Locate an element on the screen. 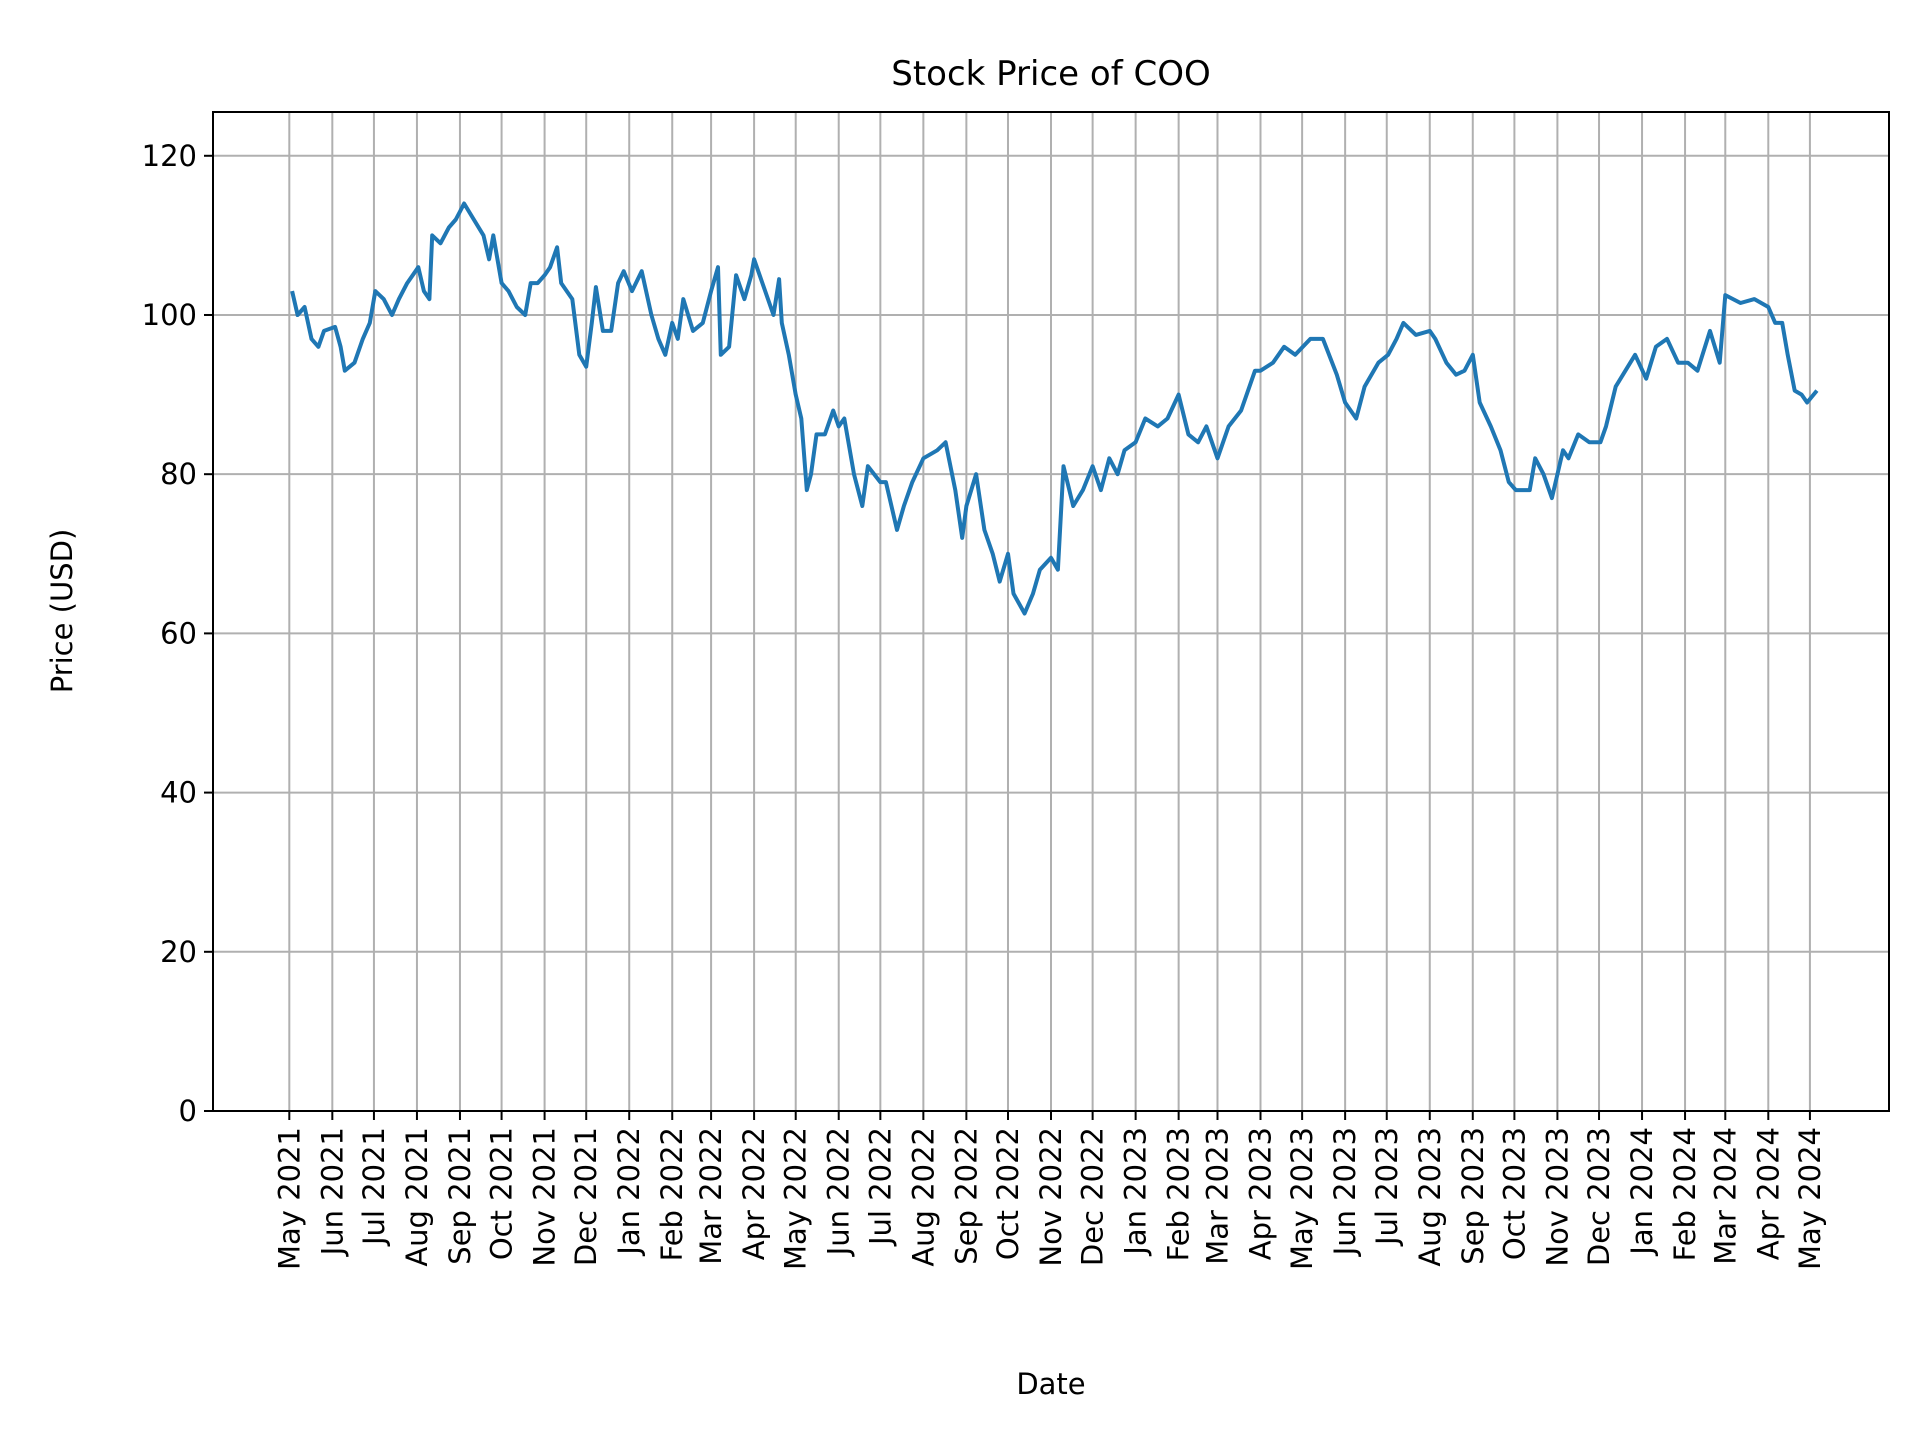  x-tick-label: Jun 2023 is located at coordinates (1345, 1192).